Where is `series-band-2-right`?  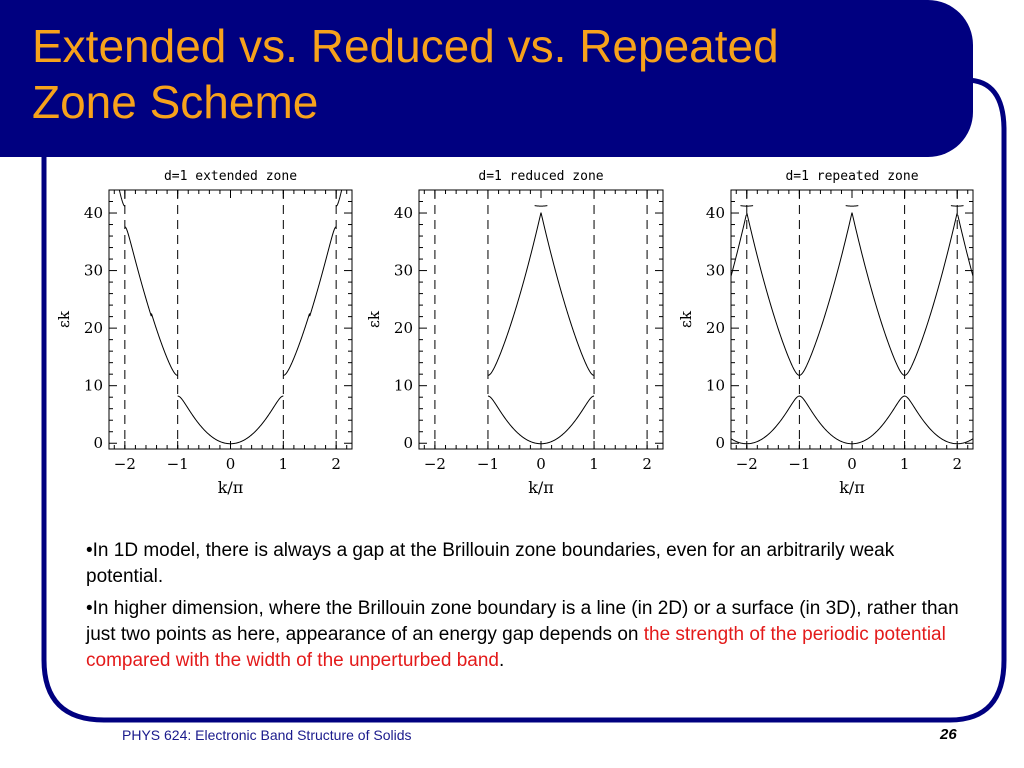 series-band-2-right is located at coordinates (310, 301).